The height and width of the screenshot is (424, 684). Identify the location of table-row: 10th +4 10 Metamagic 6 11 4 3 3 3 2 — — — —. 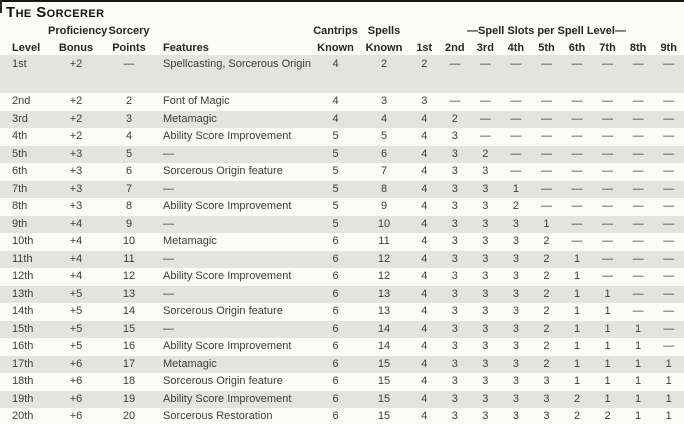
(342, 242).